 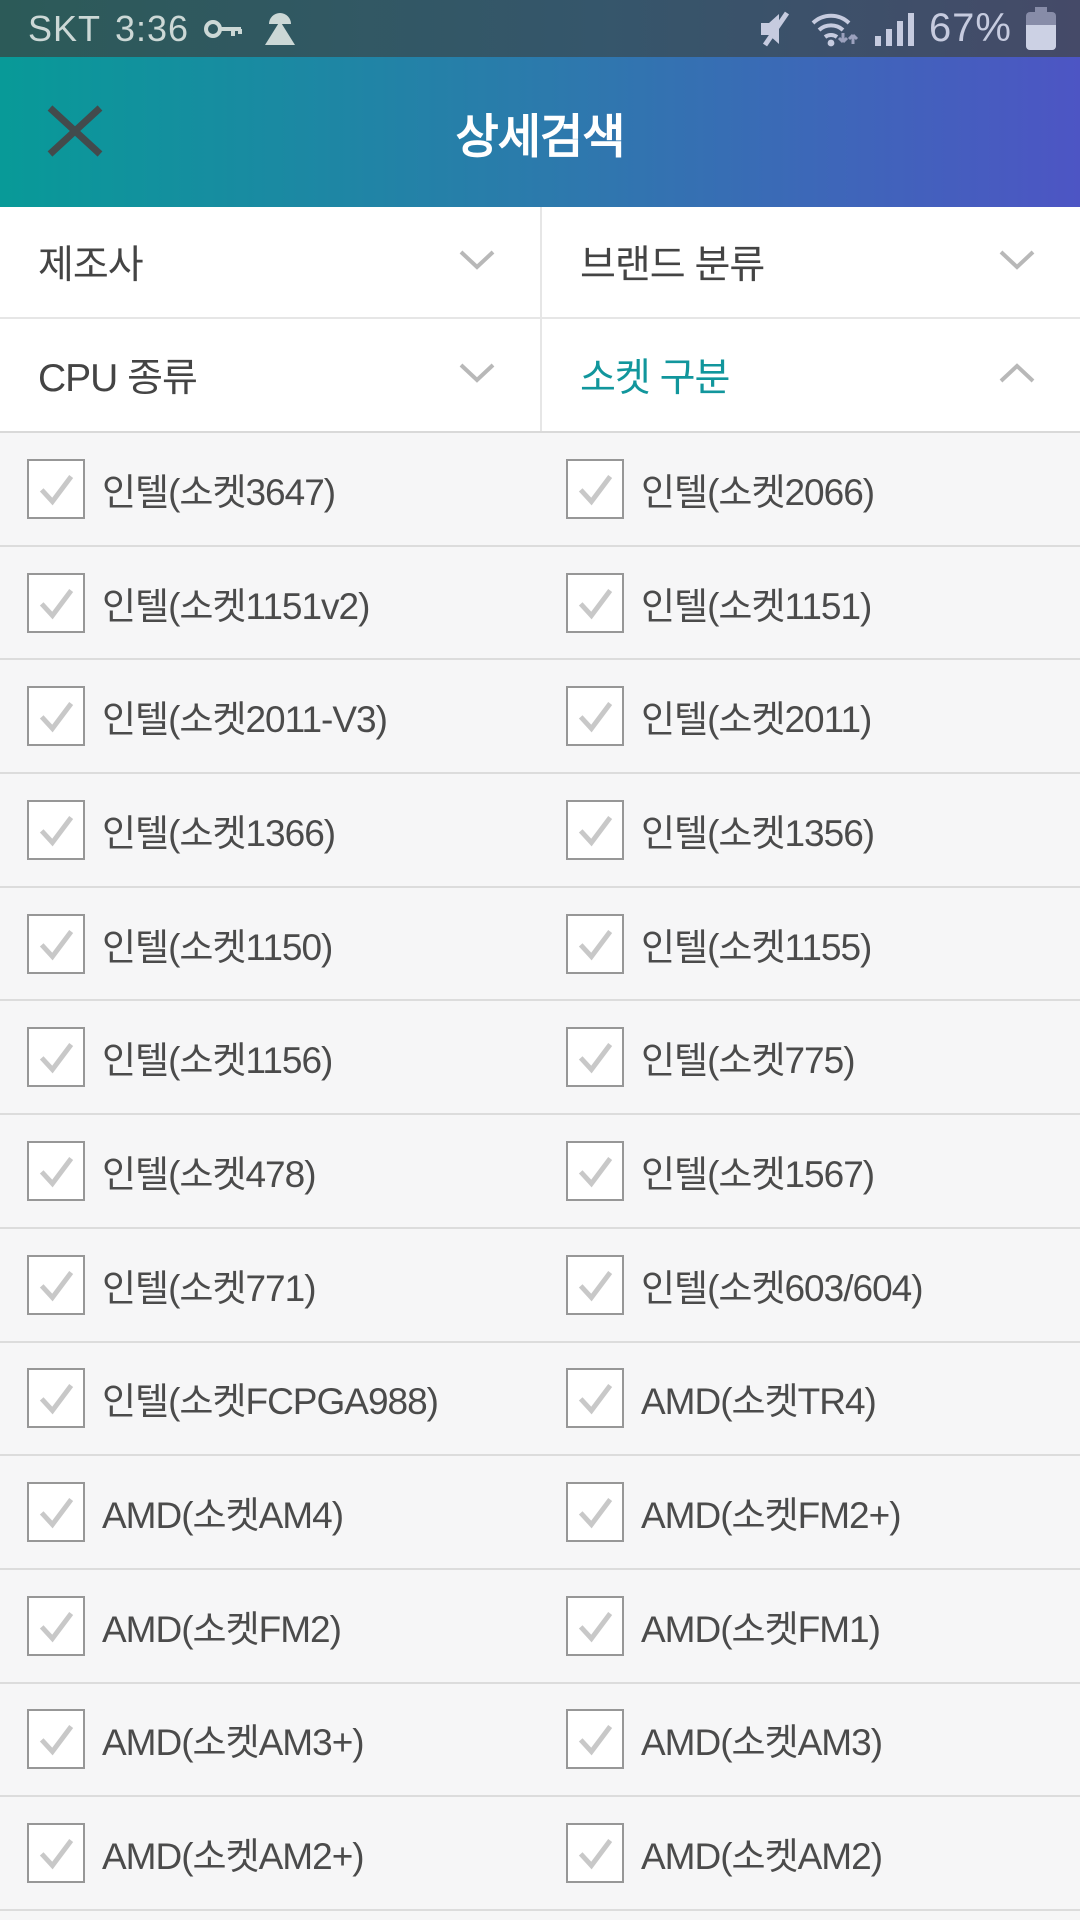 What do you see at coordinates (810, 375) in the screenshot?
I see `filter-cell-socket-type: 소켓 구분` at bounding box center [810, 375].